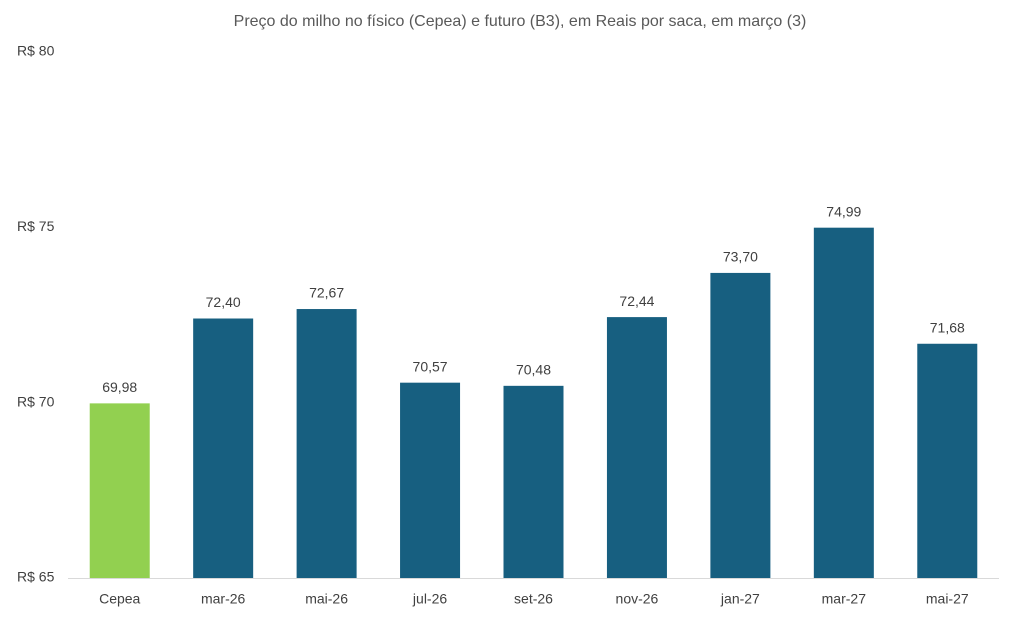  I want to click on x-tick-label: mar-26, so click(223, 599).